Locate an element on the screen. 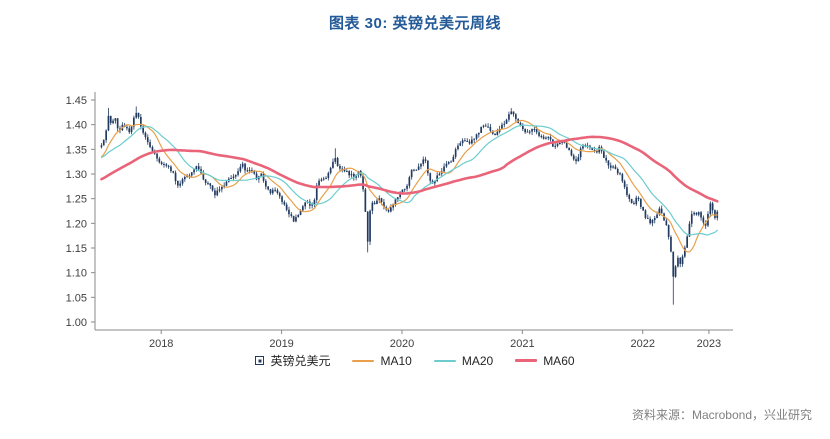 The width and height of the screenshot is (830, 439). x-tick-label: 2019 is located at coordinates (281, 344).